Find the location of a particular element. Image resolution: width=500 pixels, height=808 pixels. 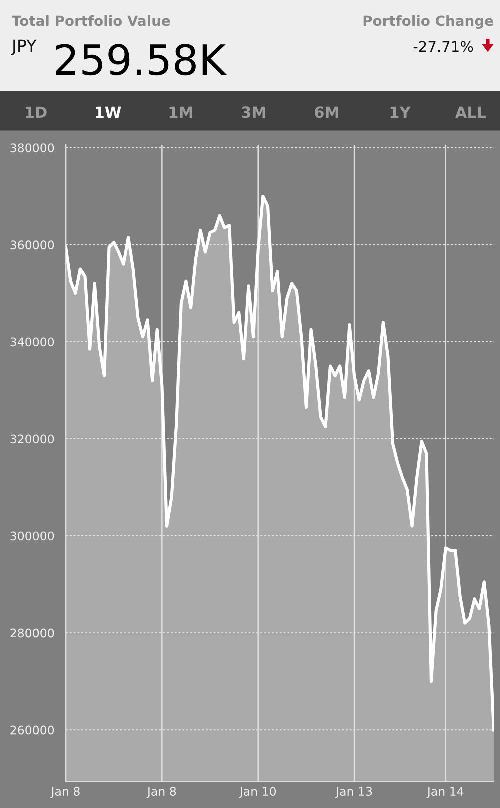

x-tick-label: Jan 14 is located at coordinates (445, 792).